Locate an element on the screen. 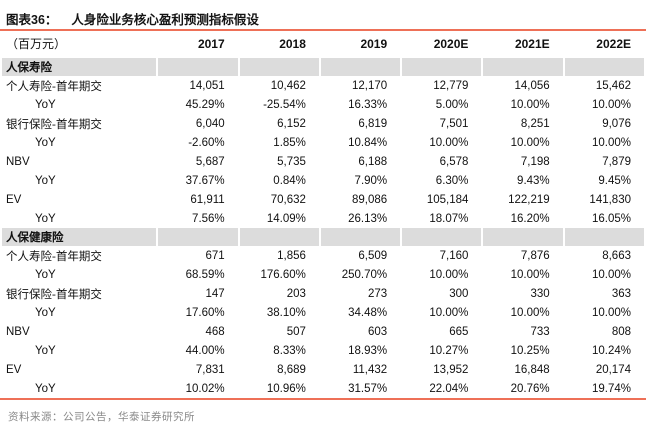  value-cell: 31.57% is located at coordinates (368, 388).